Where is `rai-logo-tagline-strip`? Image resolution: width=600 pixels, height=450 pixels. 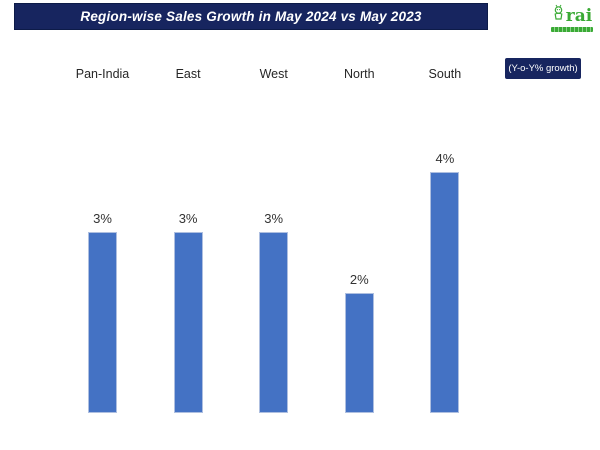
rai-logo-tagline-strip is located at coordinates (572, 29).